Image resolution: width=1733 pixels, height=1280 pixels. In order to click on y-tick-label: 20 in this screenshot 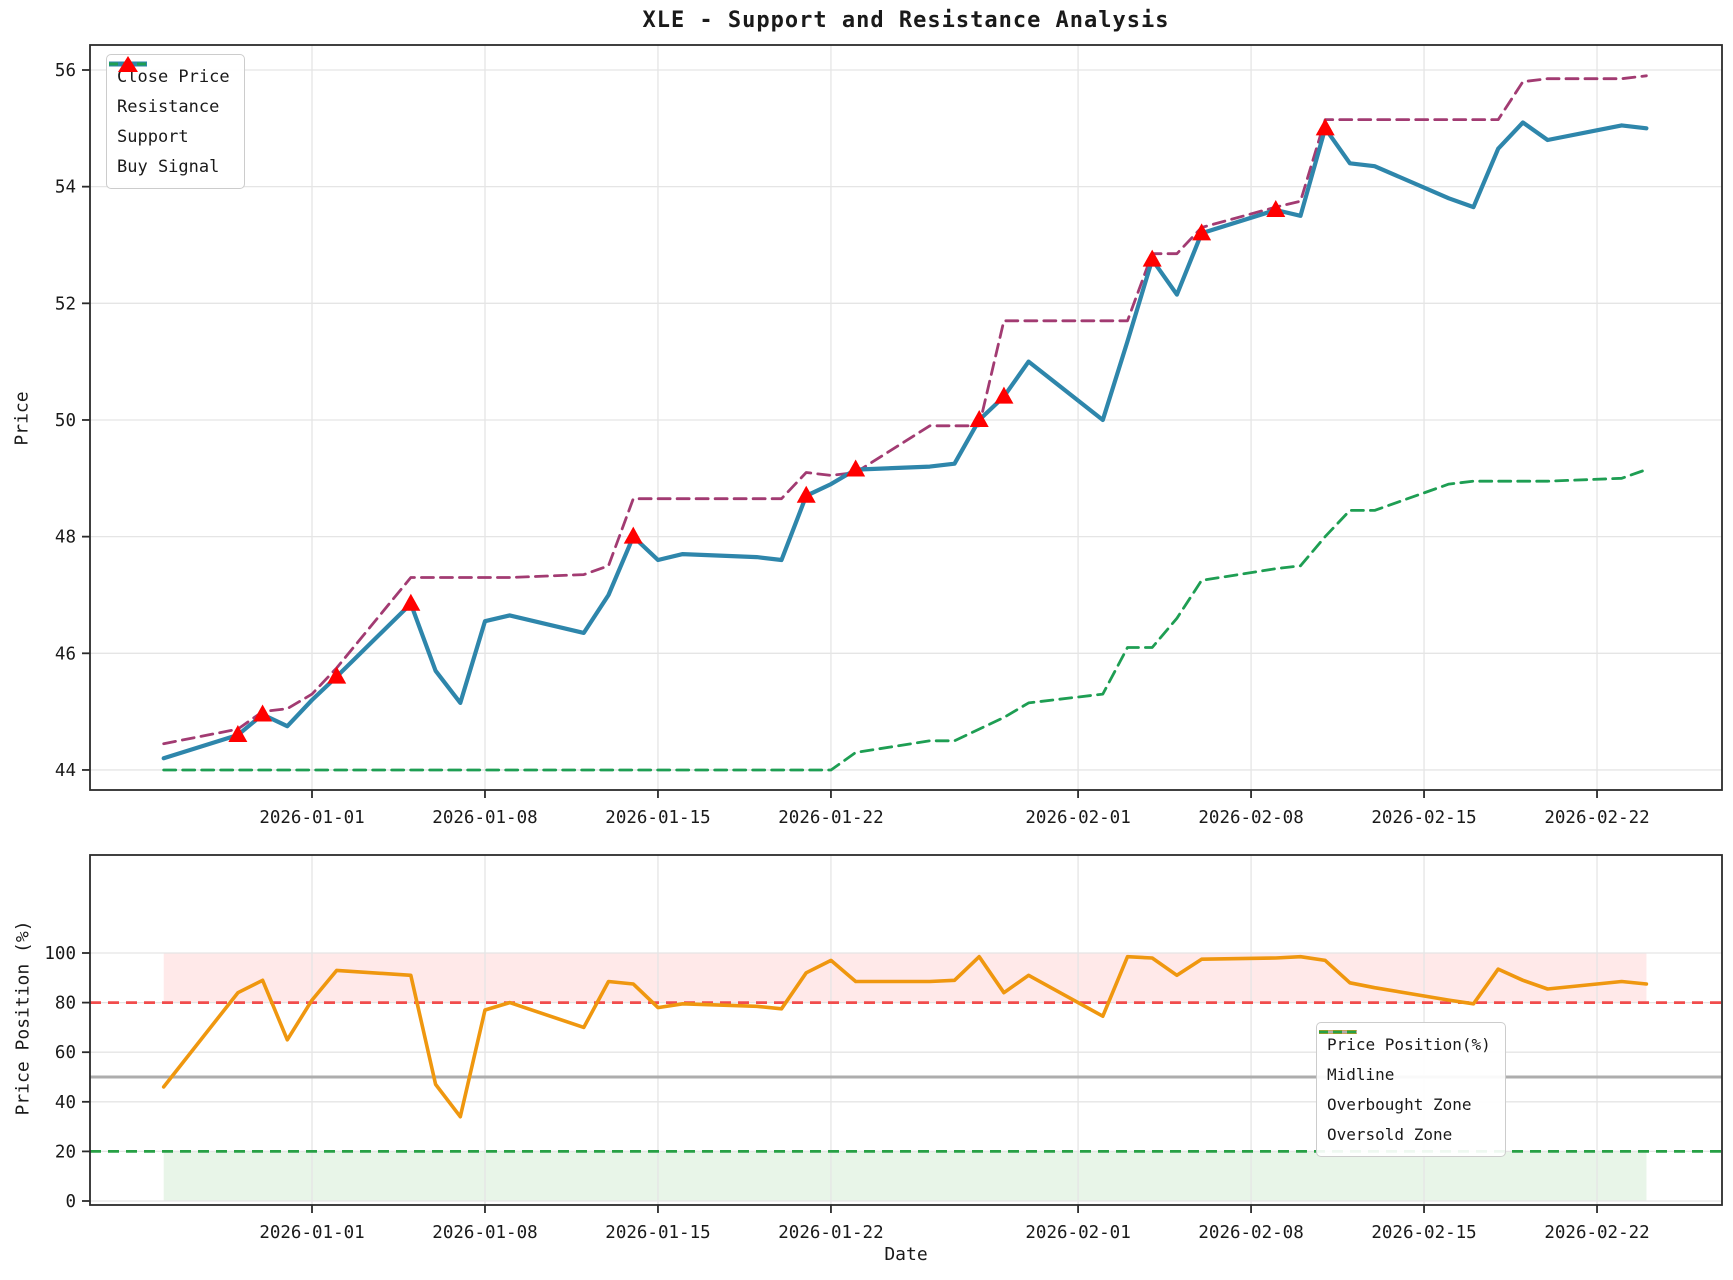, I will do `click(65, 1152)`.